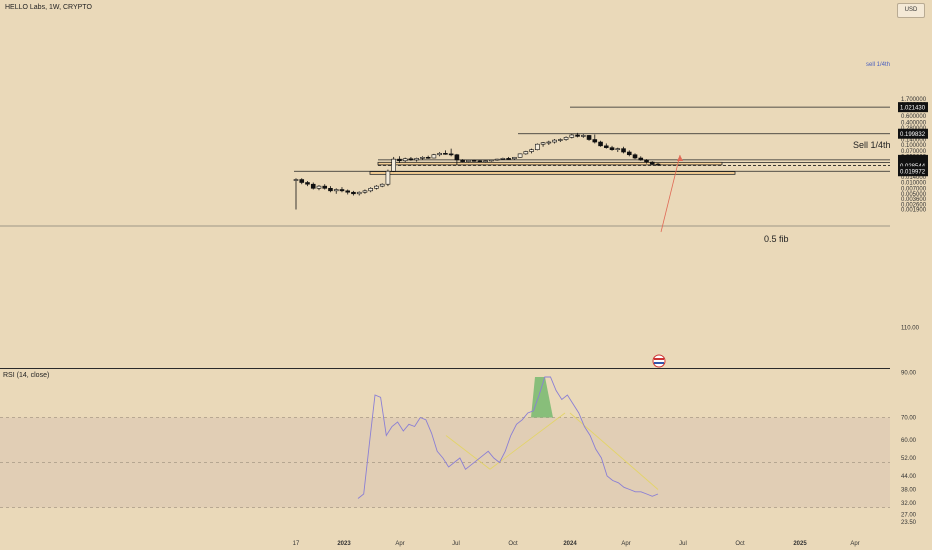 The height and width of the screenshot is (550, 932). What do you see at coordinates (914, 205) in the screenshot?
I see `price-tick: 0.002600` at bounding box center [914, 205].